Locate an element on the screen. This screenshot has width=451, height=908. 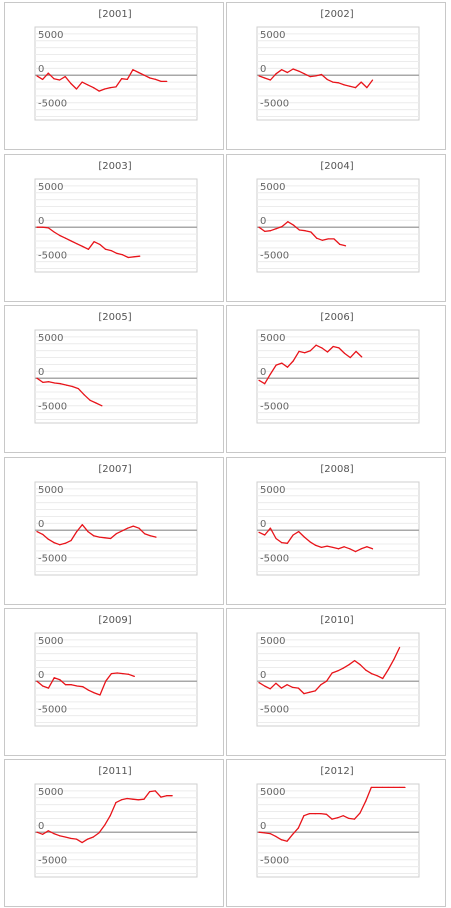
chart-panel: [2007] 5000 0 -5000 is located at coordinates (114, 531).